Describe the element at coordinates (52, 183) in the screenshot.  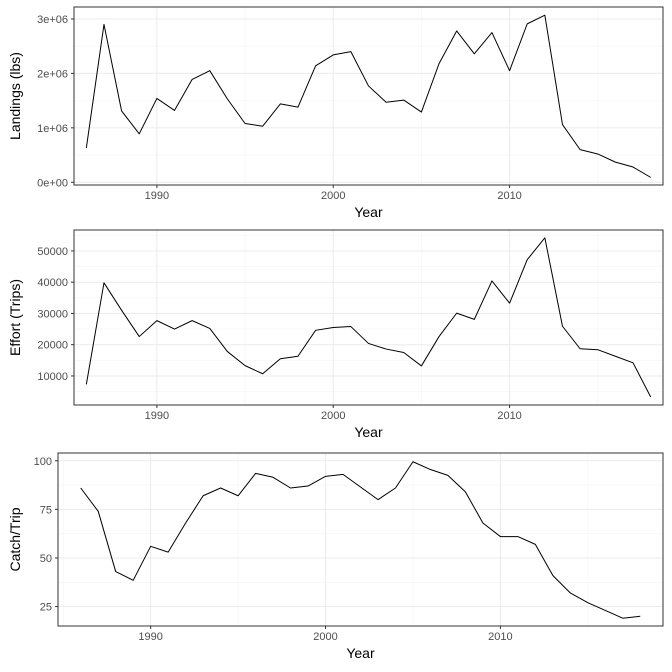
I see `y-tick-label: 0e+00` at that location.